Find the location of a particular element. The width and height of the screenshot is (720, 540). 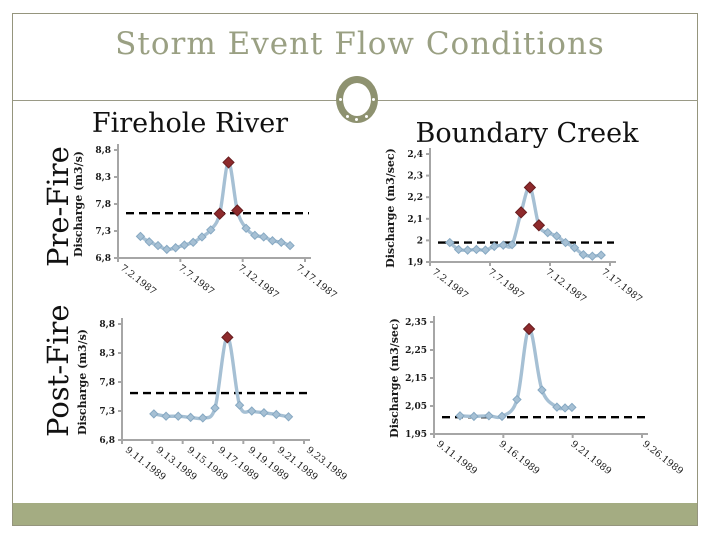

svg-text: 9.26.1989 is located at coordinates (662, 458).